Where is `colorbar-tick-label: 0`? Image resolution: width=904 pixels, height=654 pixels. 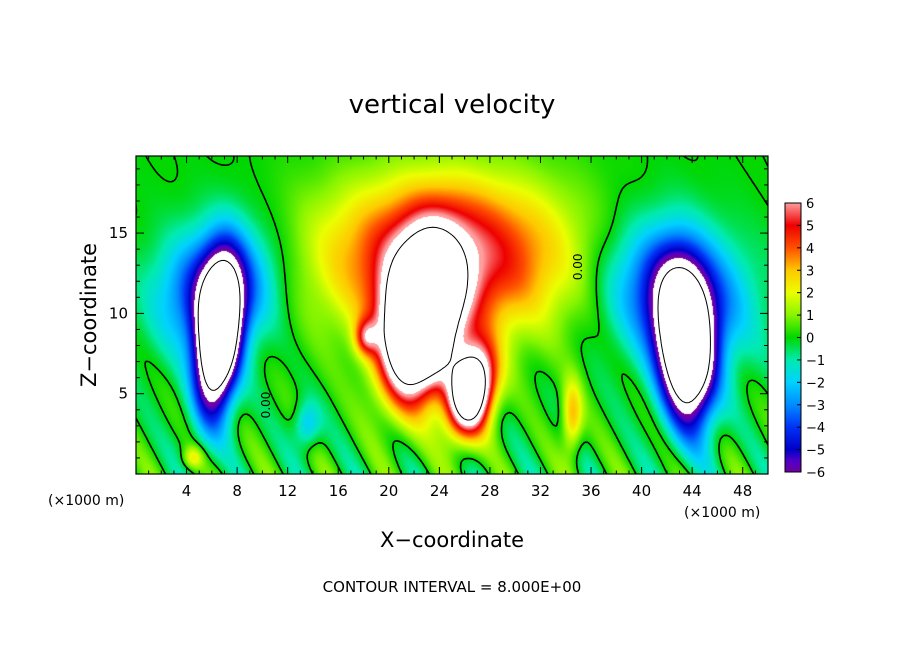 colorbar-tick-label: 0 is located at coordinates (810, 339).